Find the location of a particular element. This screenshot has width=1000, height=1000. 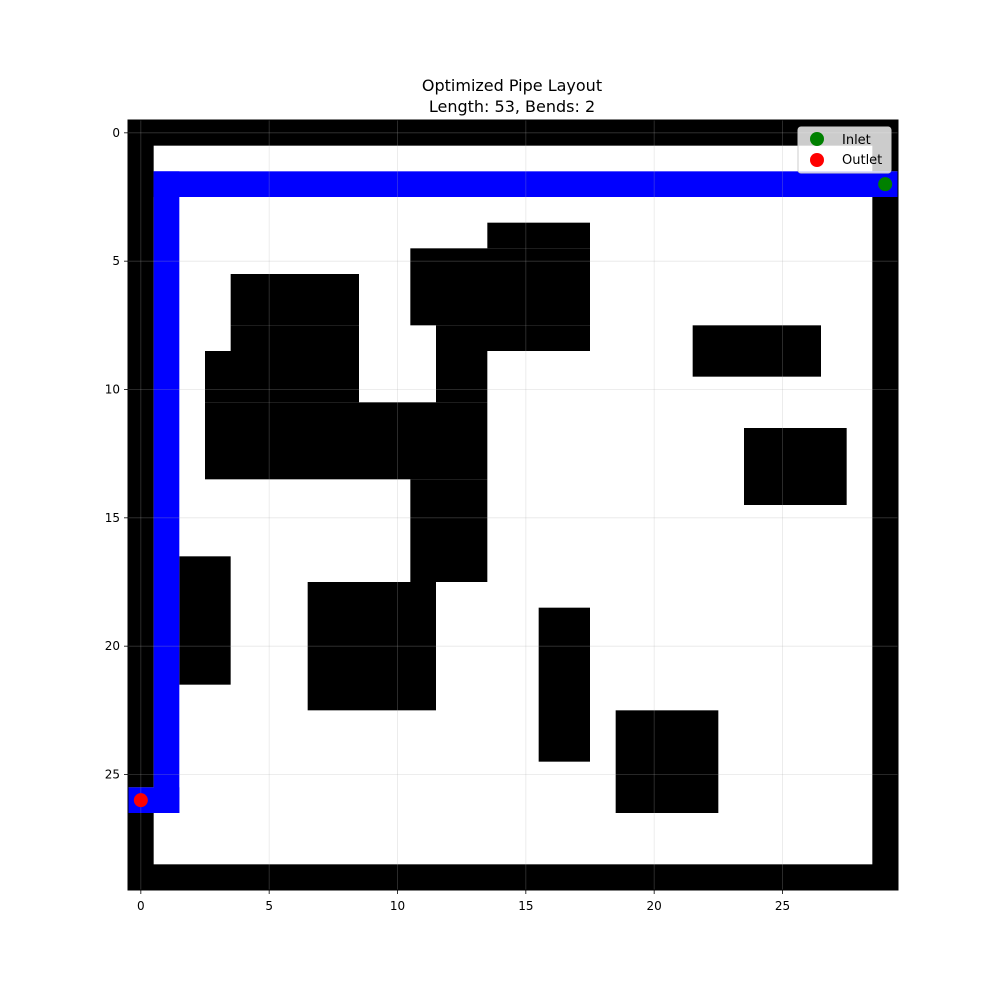

x-tick-label: 25 is located at coordinates (782, 906).